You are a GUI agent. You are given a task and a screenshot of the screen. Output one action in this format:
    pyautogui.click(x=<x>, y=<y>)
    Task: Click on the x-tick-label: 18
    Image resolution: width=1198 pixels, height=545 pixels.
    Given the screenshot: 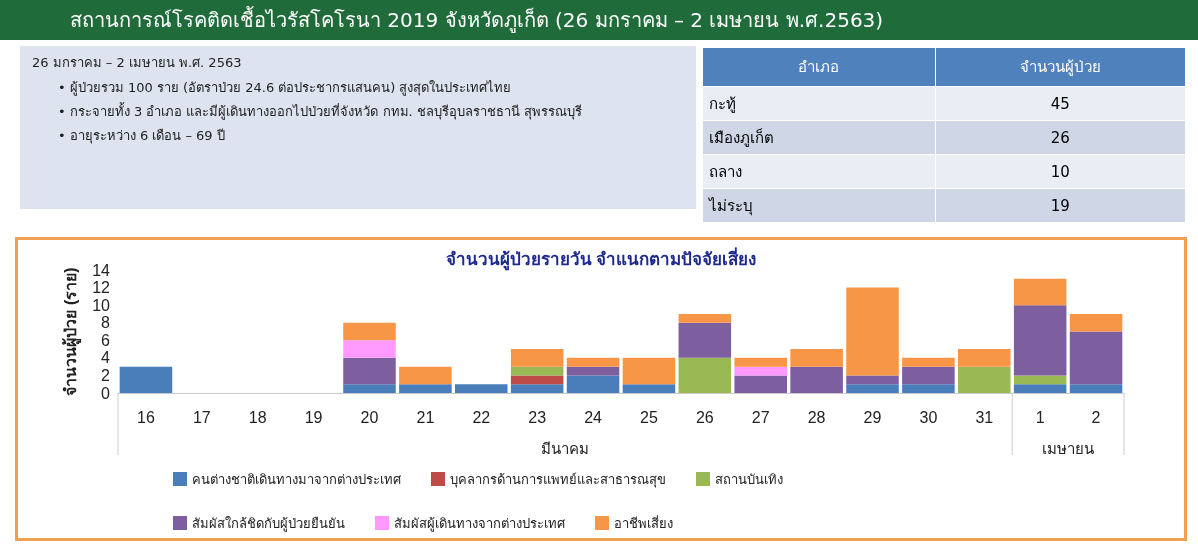 What is the action you would take?
    pyautogui.click(x=257, y=417)
    